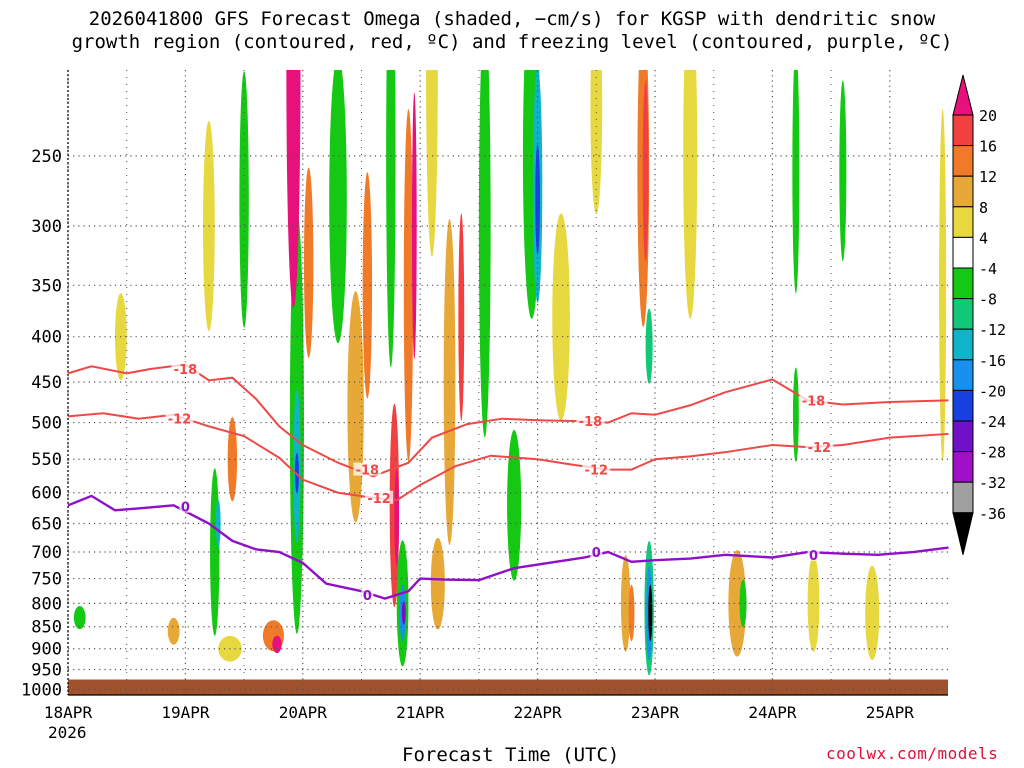  Describe the element at coordinates (46, 553) in the screenshot. I see `y-tick-label-700: 700` at that location.